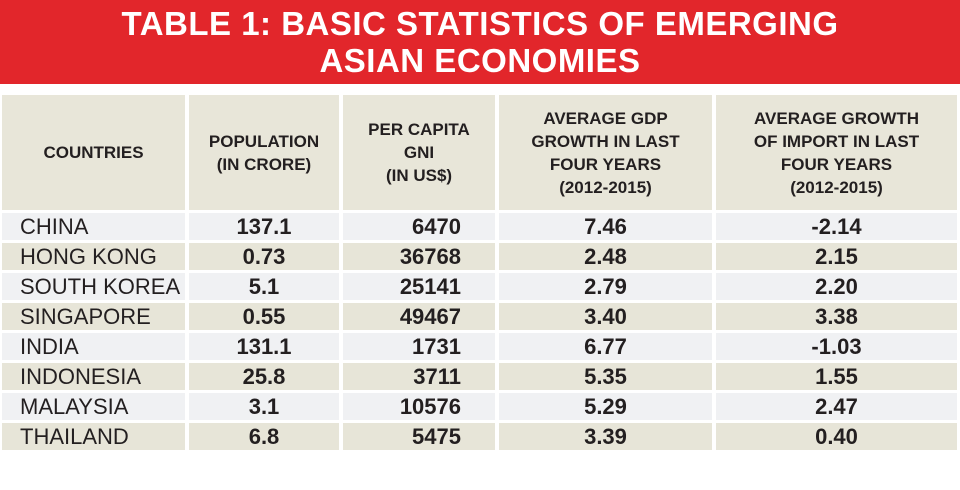  I want to click on table-row: SOUTH KOREA 5.1 25141 2.79 2.20, so click(479, 286).